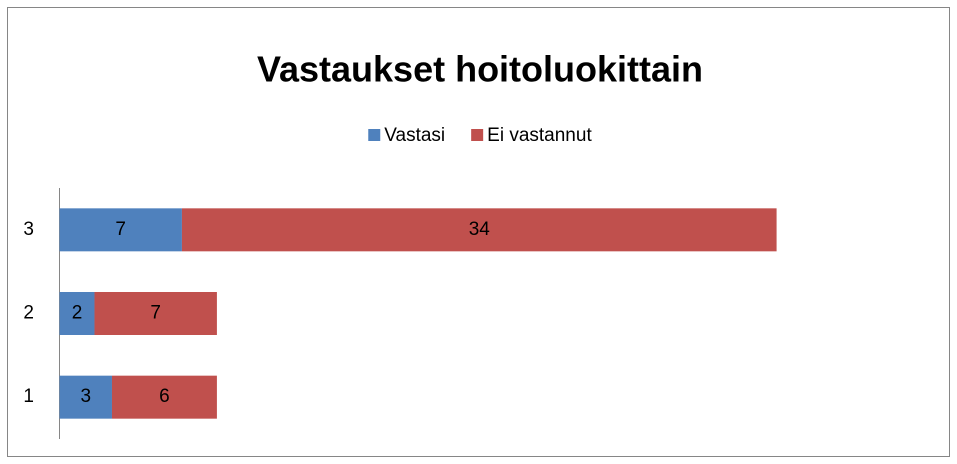 The image size is (957, 464). I want to click on chart-title: Vastaukset hoitoluokittain, so click(480, 69).